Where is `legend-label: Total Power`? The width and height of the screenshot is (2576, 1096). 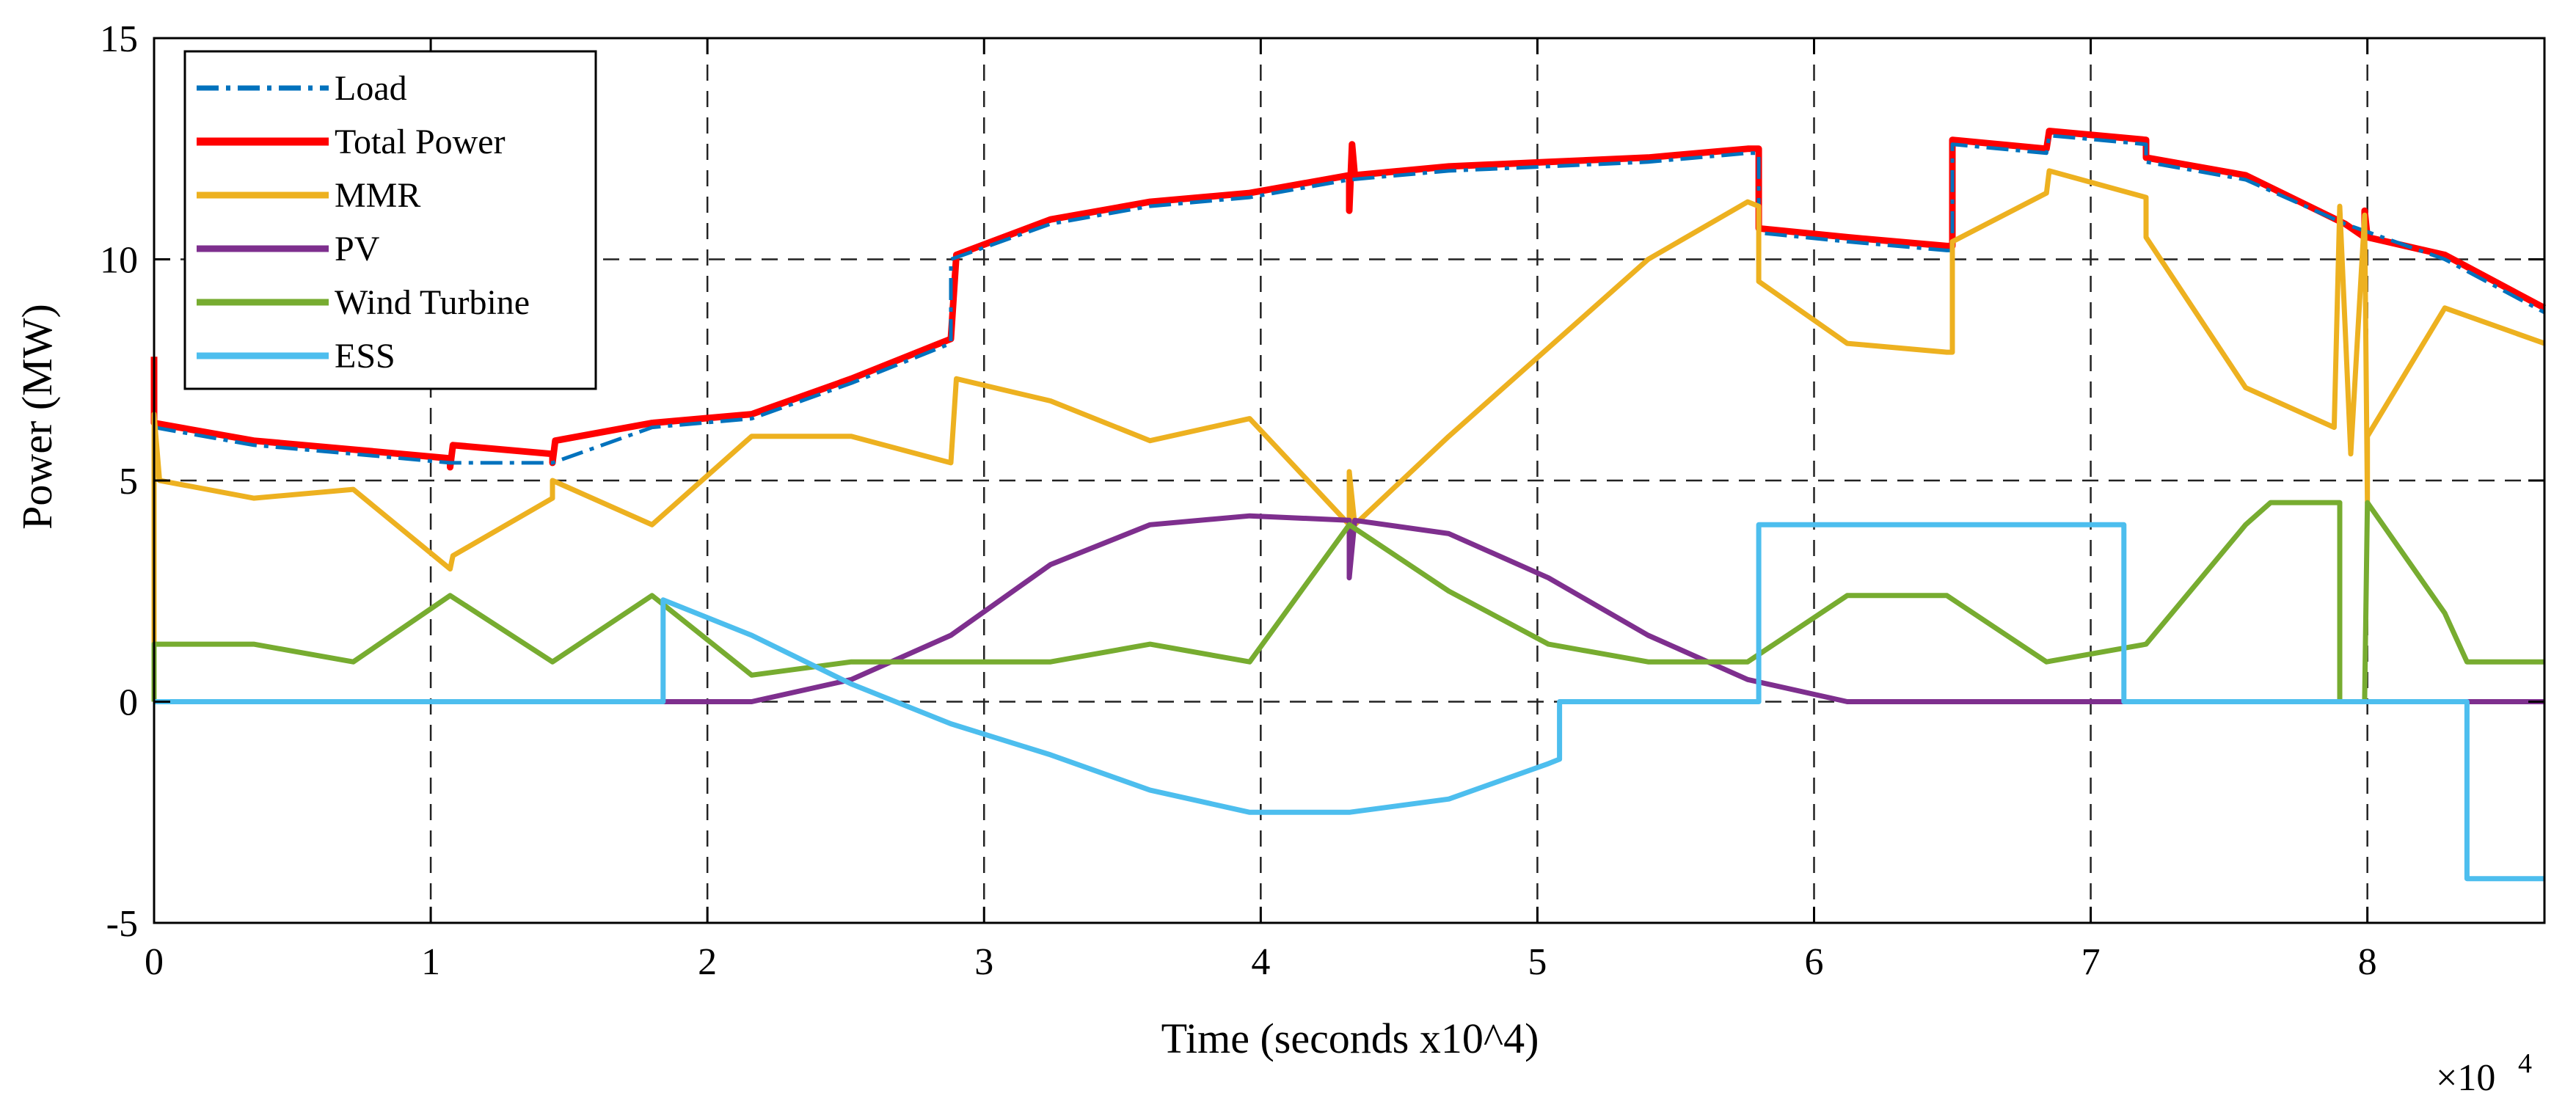 legend-label: Total Power is located at coordinates (420, 142).